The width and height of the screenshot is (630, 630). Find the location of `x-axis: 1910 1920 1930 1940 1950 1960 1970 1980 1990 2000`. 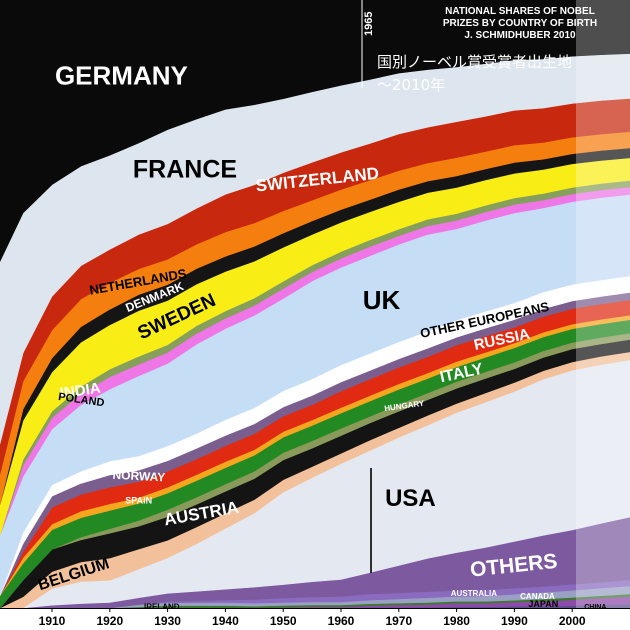

x-axis: 1910 1920 1930 1940 1950 1960 1970 1980 1990 2000 is located at coordinates (315, 619).